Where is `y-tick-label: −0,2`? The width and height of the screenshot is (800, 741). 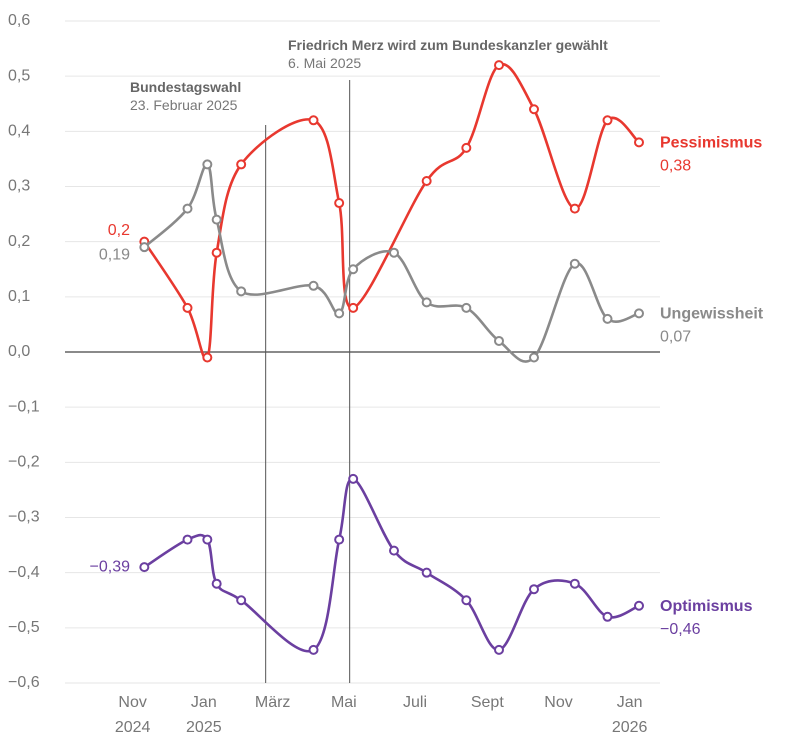 y-tick-label: −0,2 is located at coordinates (24, 462).